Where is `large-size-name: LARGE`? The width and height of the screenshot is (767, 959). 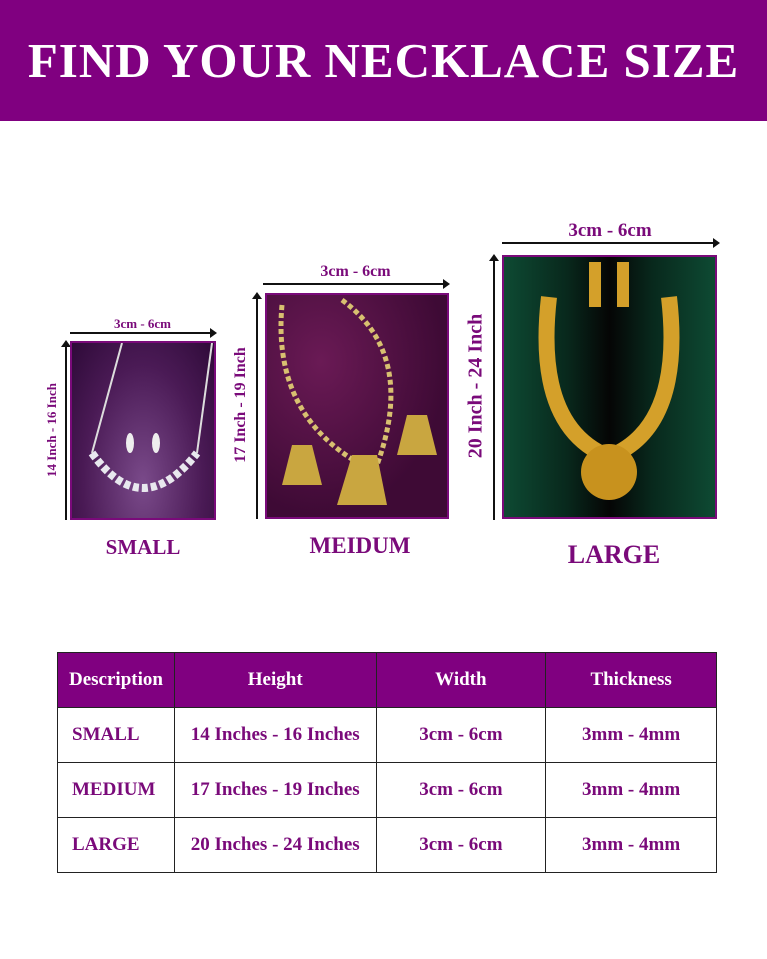 large-size-name: LARGE is located at coordinates (614, 554).